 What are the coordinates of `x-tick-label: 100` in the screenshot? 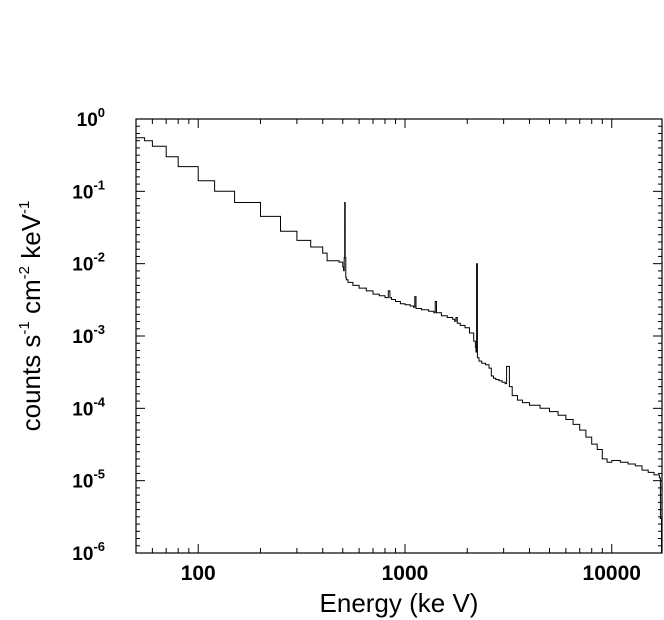 It's located at (198, 573).